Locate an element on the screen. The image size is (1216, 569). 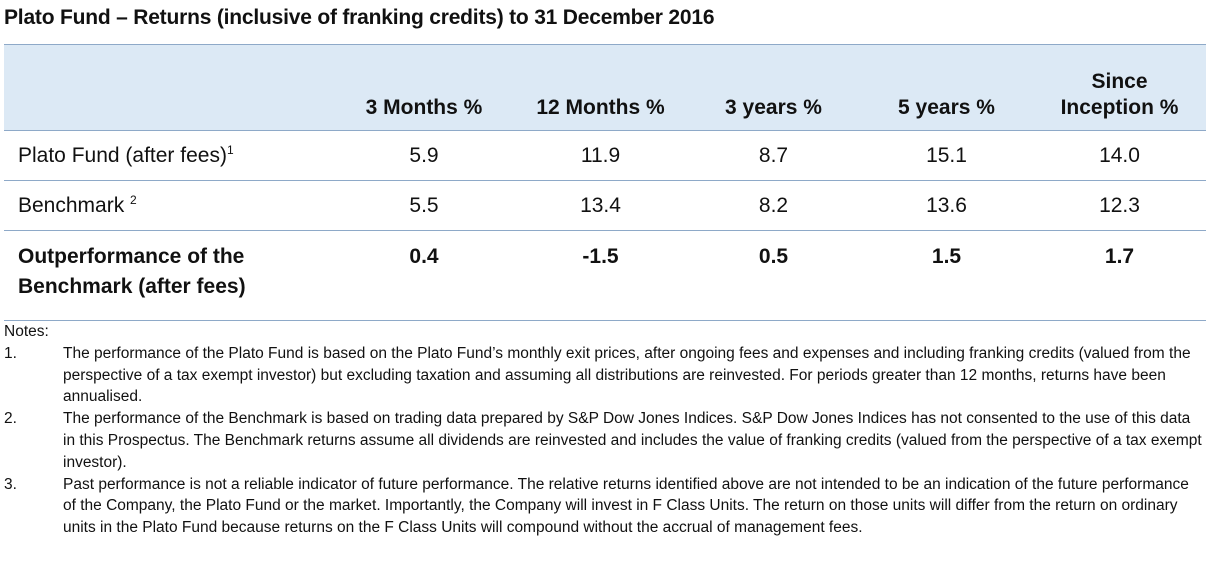
row-label-text: Benchmark is located at coordinates (74, 205).